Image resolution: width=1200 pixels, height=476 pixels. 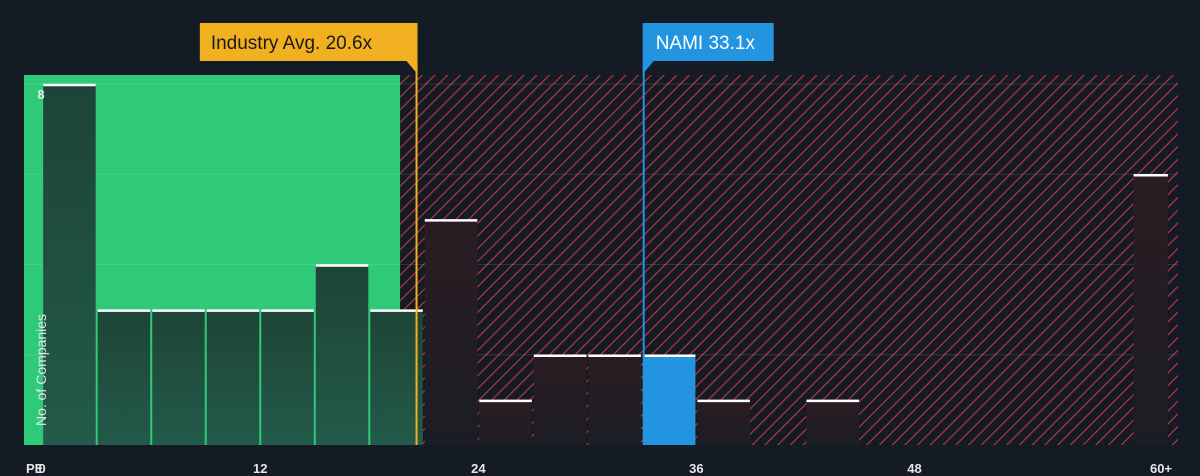 I want to click on x-tick-label: 12, so click(x=260, y=468).